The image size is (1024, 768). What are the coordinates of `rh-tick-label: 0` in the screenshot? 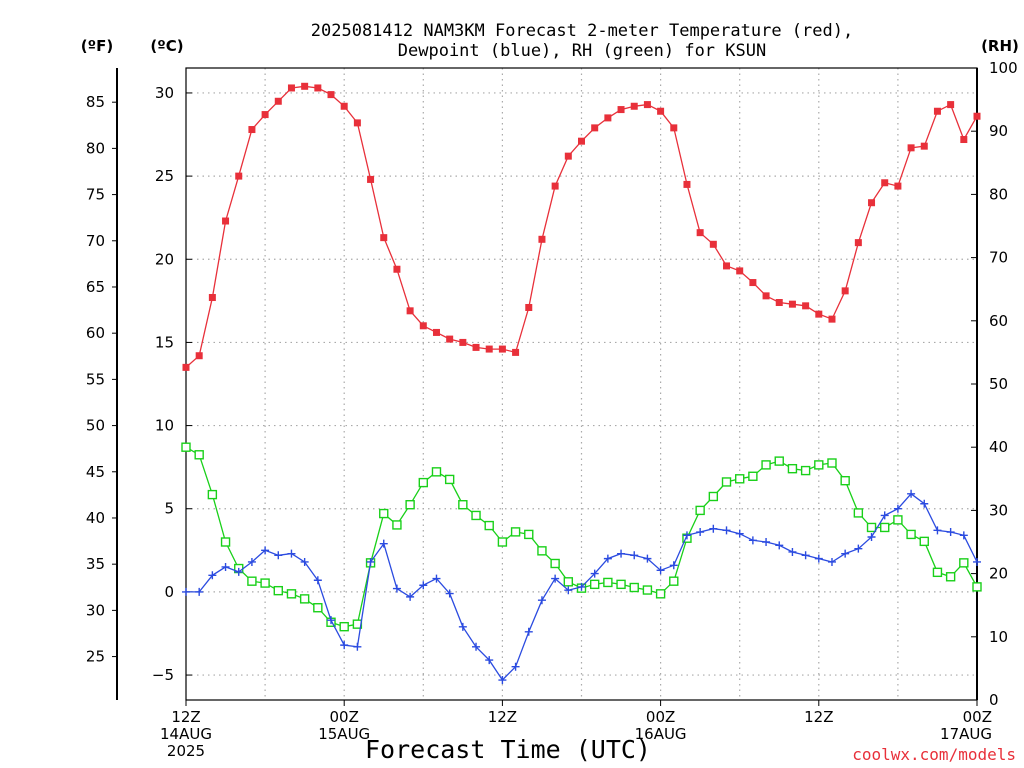 It's located at (994, 700).